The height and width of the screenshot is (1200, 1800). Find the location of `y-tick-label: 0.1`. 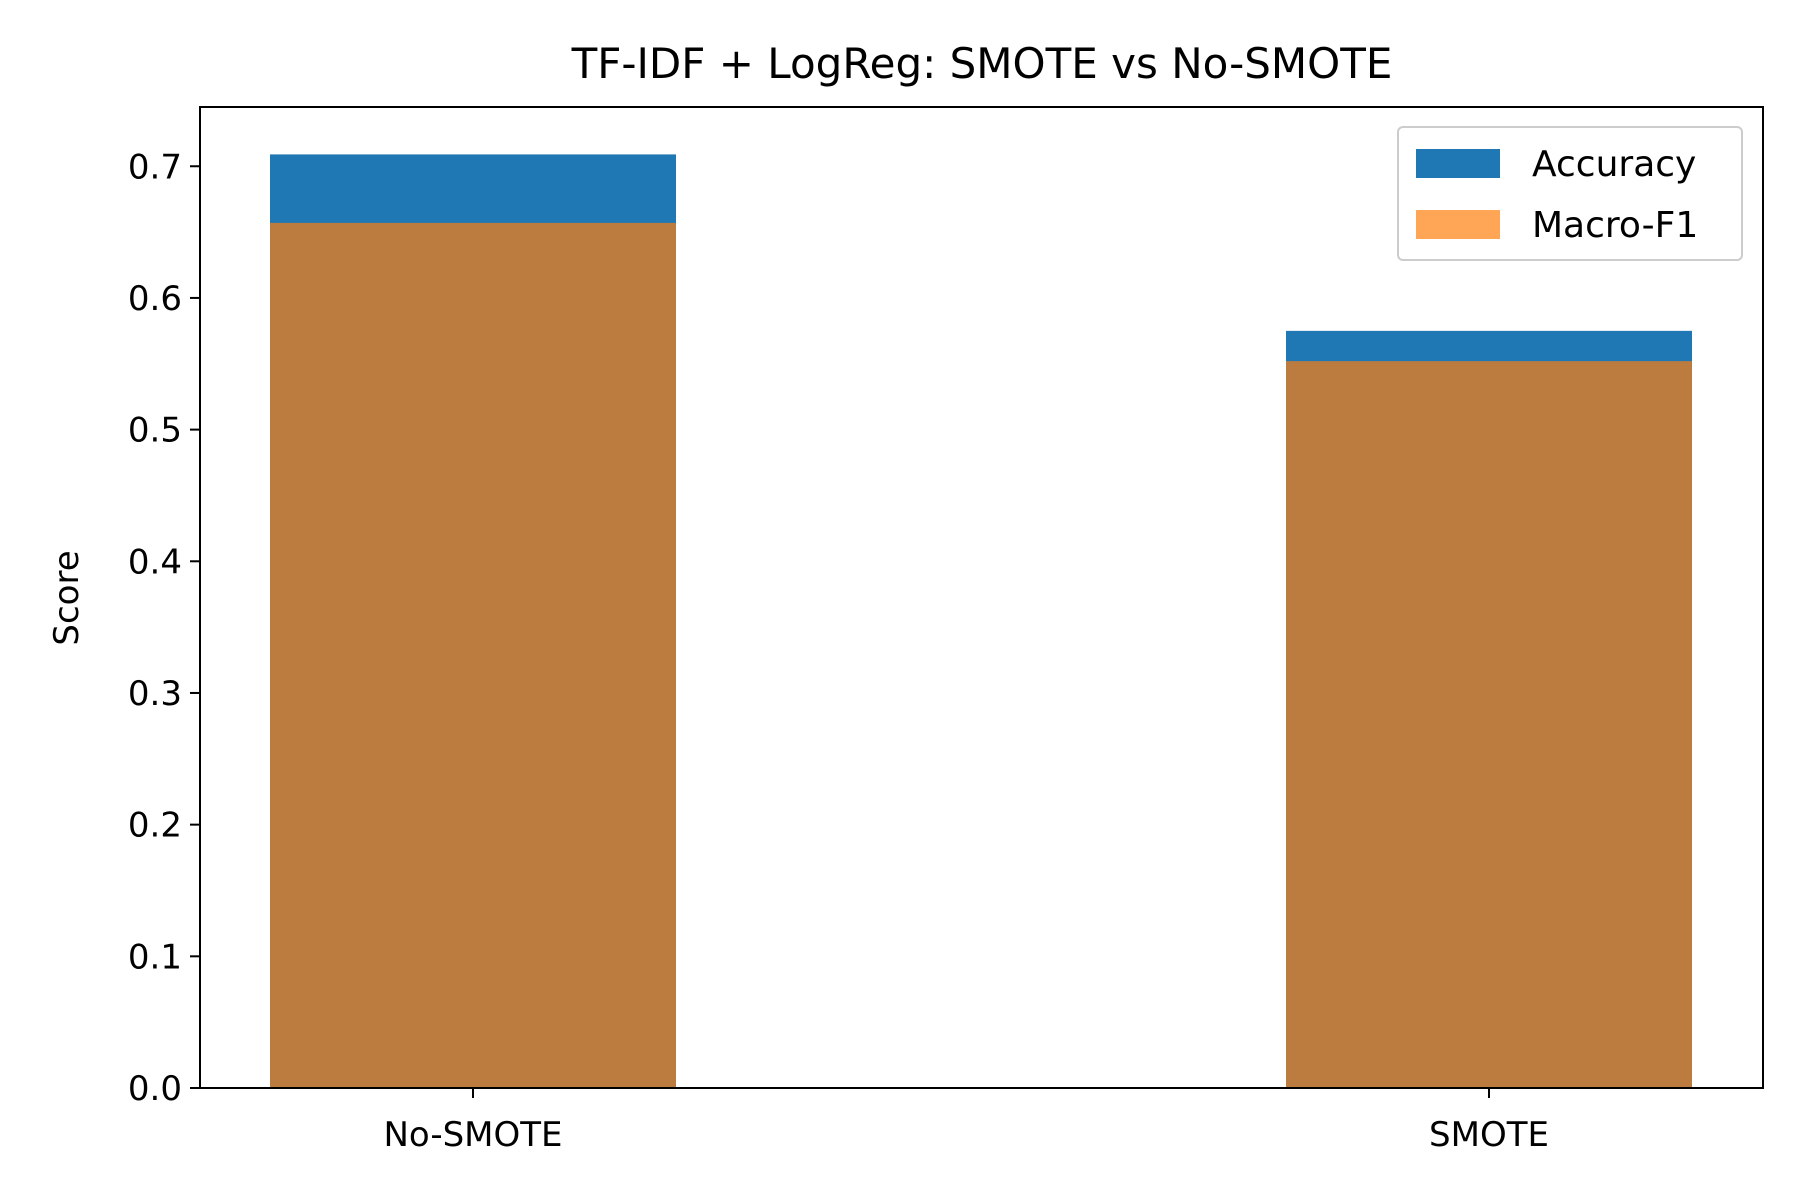

y-tick-label: 0.1 is located at coordinates (155, 957).